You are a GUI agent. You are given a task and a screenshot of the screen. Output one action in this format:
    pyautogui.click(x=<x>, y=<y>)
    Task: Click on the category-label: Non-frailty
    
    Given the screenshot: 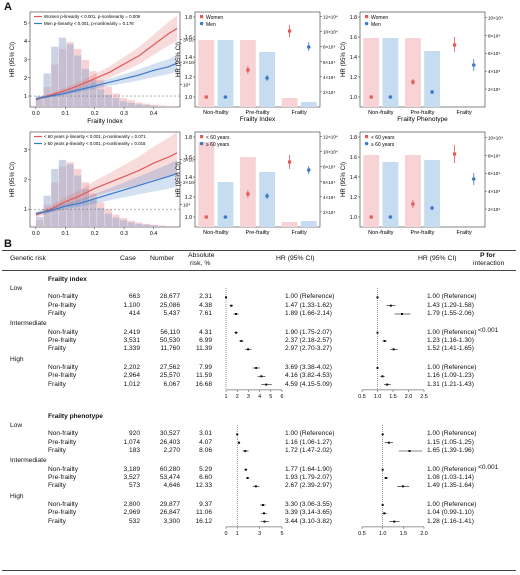 What is the action you would take?
    pyautogui.click(x=381, y=113)
    